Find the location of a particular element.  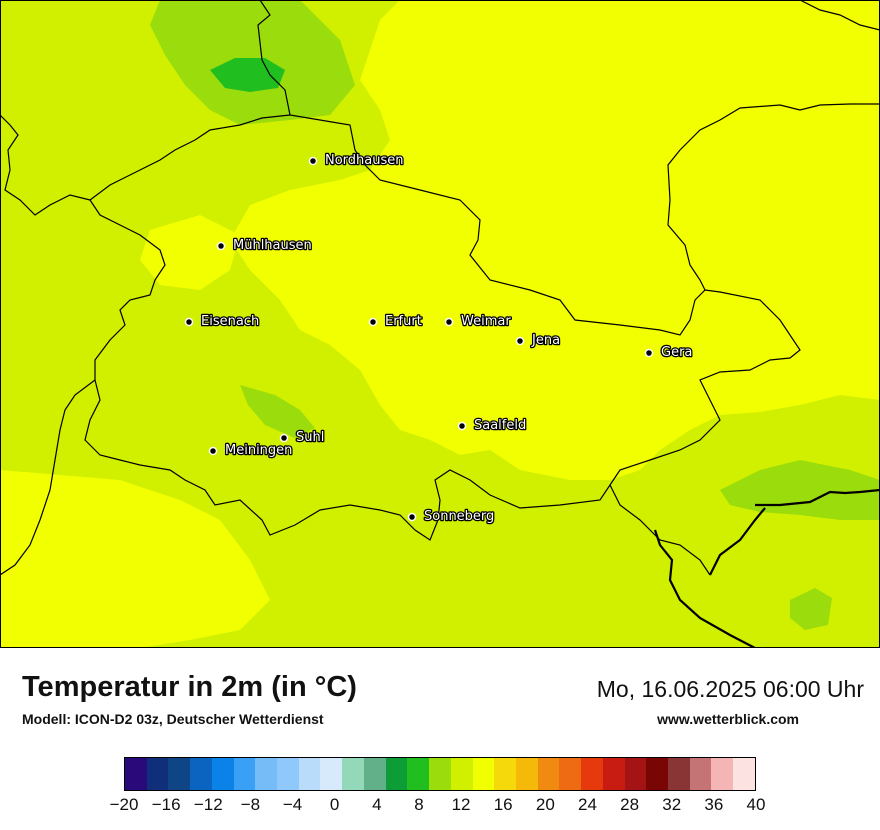

legend-tick-label: 0 is located at coordinates (334, 804).